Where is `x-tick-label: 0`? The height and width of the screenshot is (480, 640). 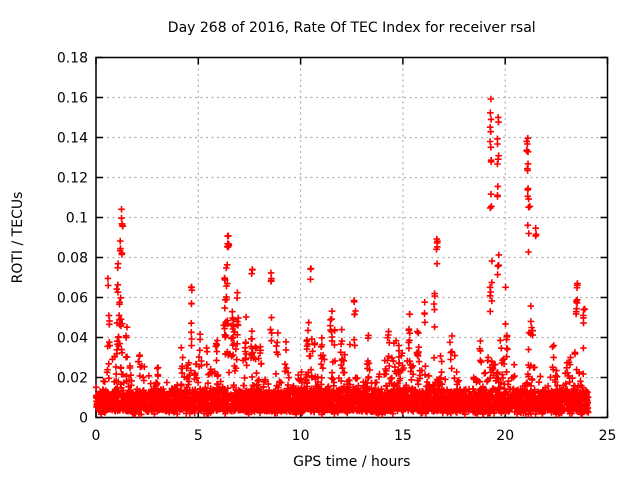
x-tick-label: 0 is located at coordinates (96, 436).